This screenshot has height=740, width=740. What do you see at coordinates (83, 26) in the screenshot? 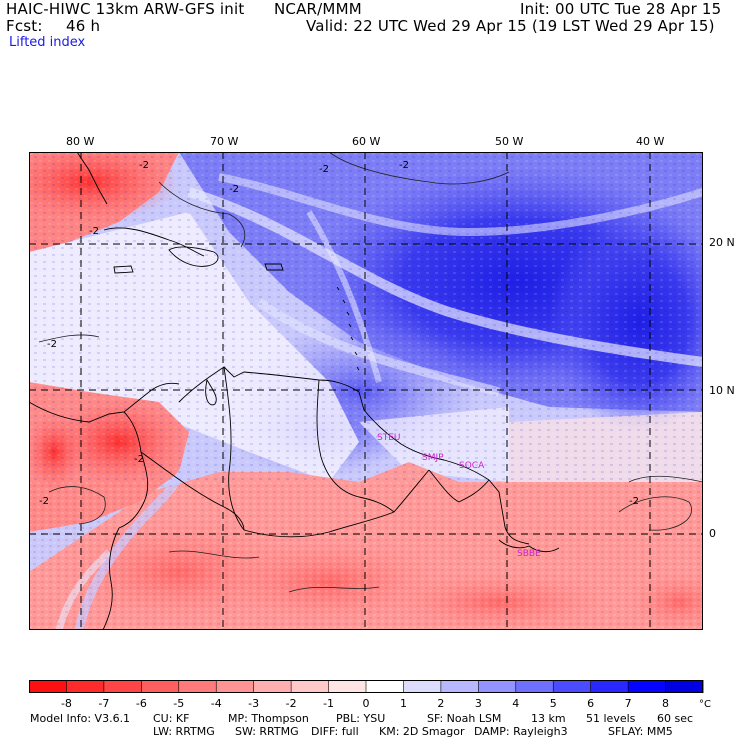
I see `forecast-hour: 46 h` at bounding box center [83, 26].